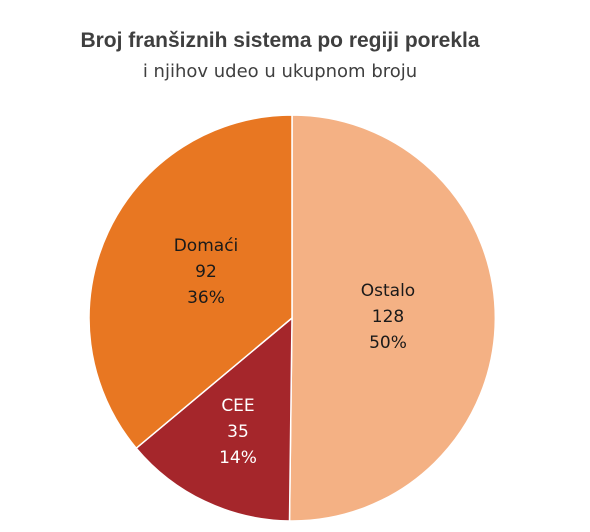 The image size is (590, 532). What do you see at coordinates (206, 272) in the screenshot?
I see `slice-label-value: 92` at bounding box center [206, 272].